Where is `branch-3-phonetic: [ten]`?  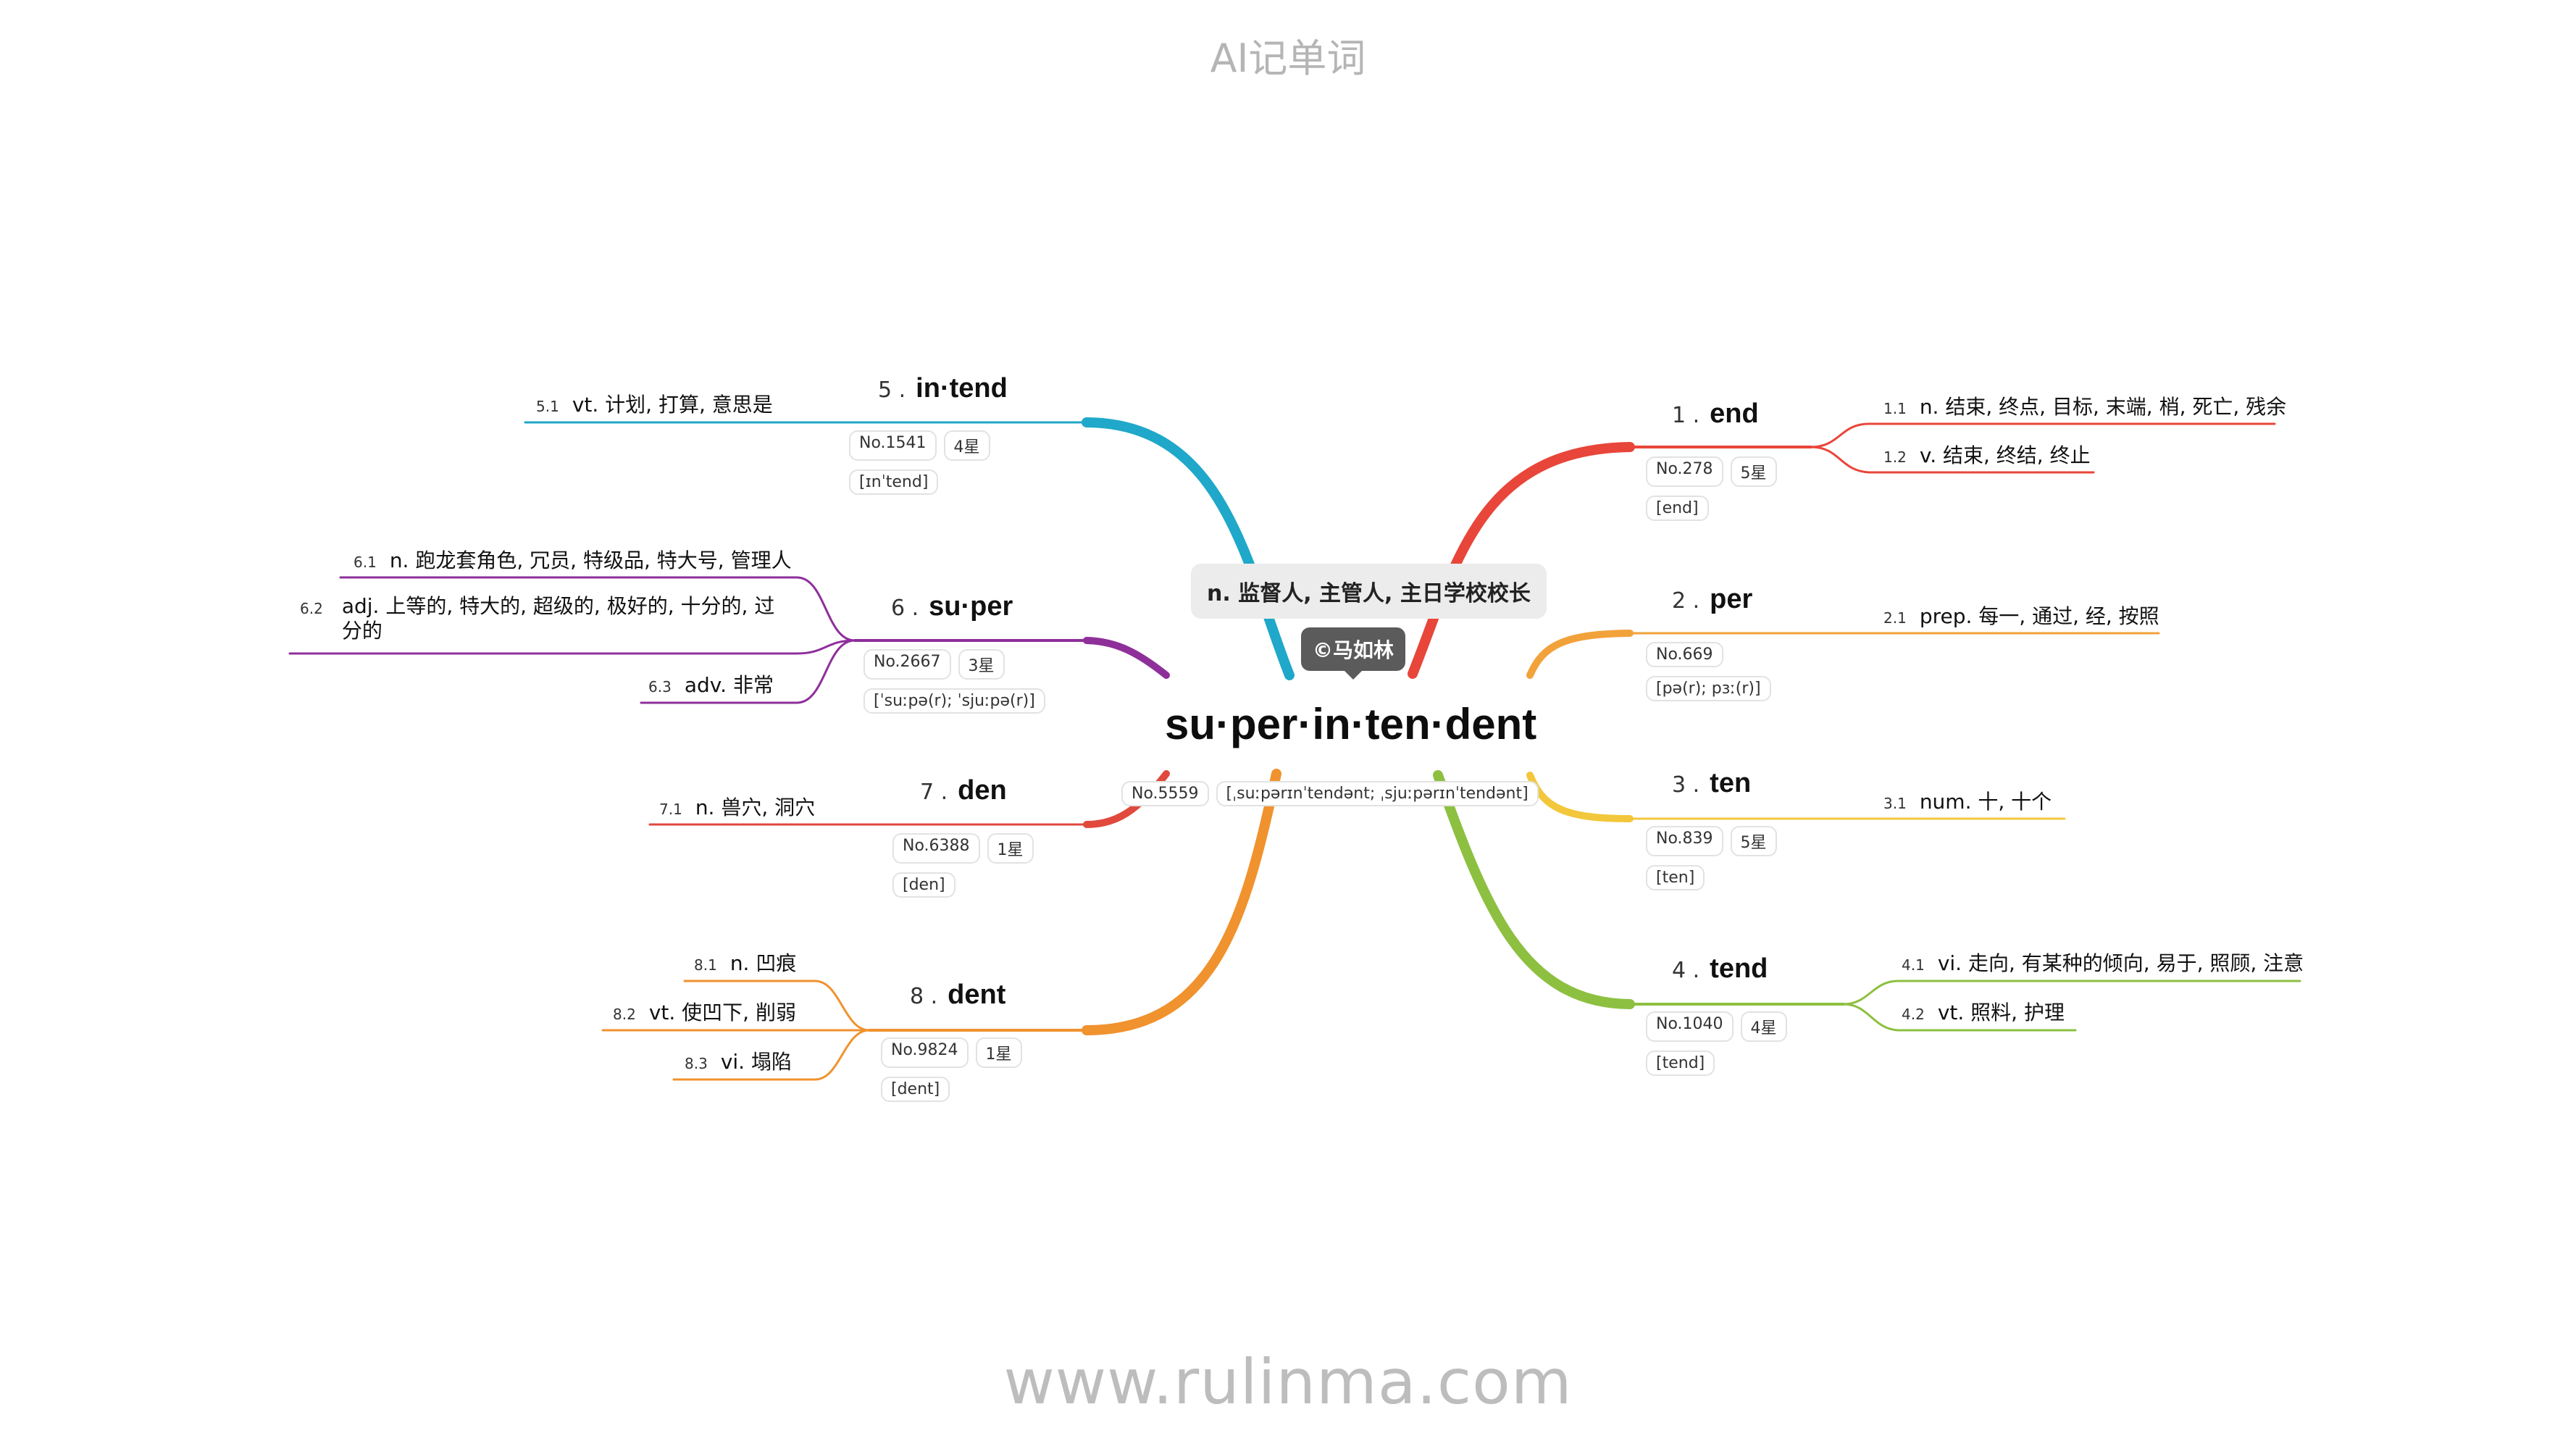 branch-3-phonetic: [ten] is located at coordinates (1675, 877).